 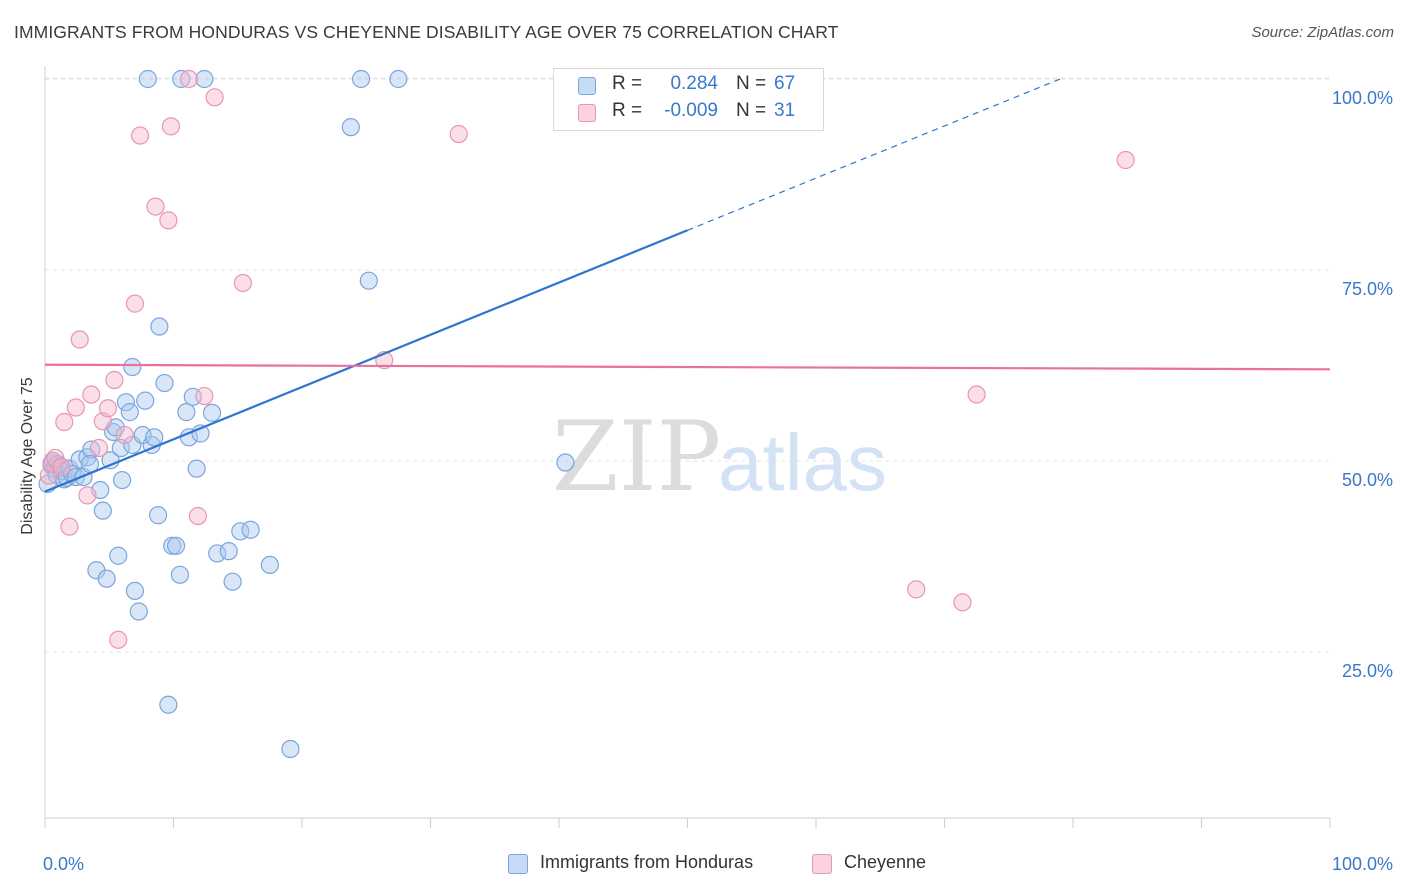 What do you see at coordinates (1367, 289) in the screenshot?
I see `y-tick-label: 75.0%` at bounding box center [1367, 289].